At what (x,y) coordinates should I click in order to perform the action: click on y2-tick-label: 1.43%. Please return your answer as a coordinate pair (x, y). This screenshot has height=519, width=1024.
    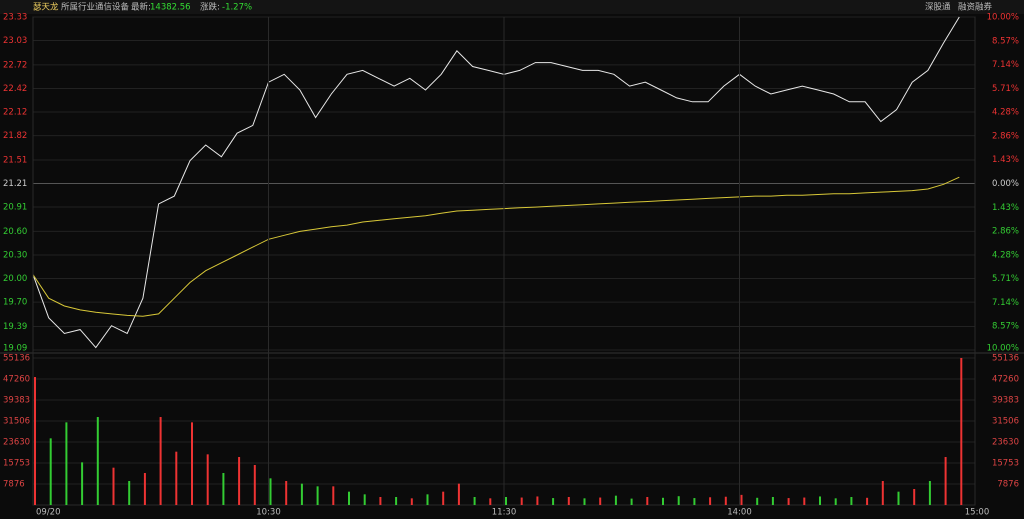
    Looking at the image, I should click on (1005, 208).